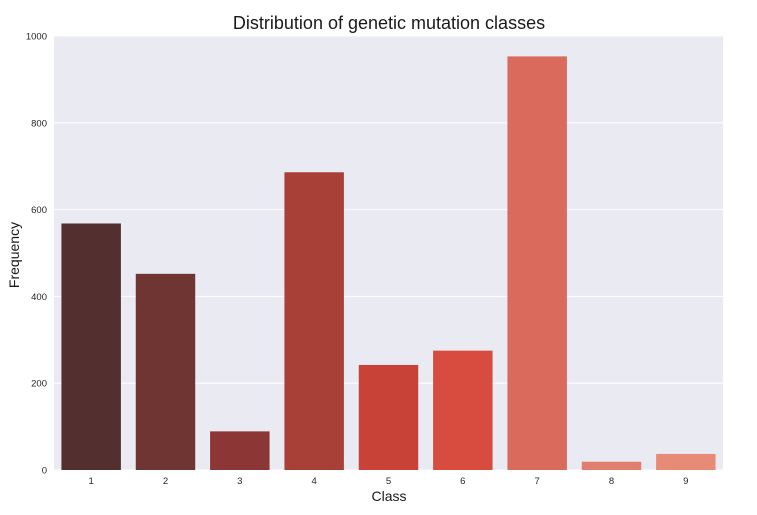 The width and height of the screenshot is (757, 515). I want to click on x-tick-label: 9, so click(685, 481).